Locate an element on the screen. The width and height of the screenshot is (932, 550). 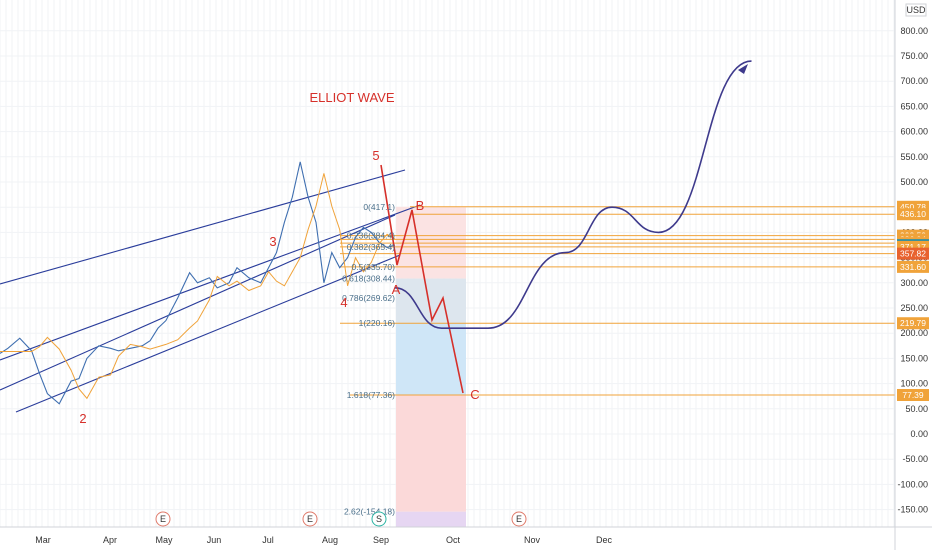
fib-level-label: 0.5(335.70) is located at coordinates (374, 267).